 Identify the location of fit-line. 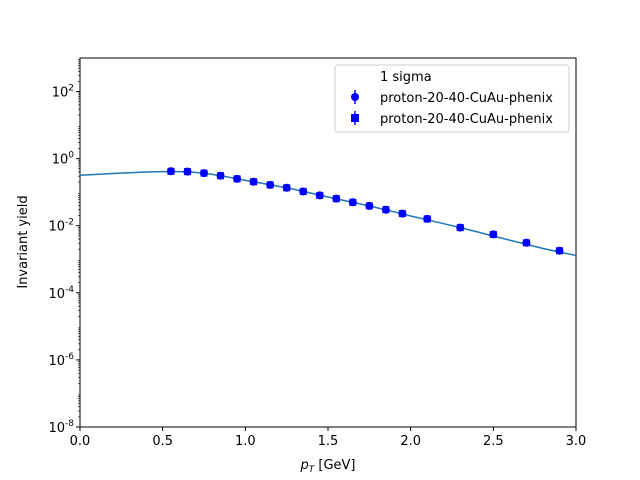
(328, 213).